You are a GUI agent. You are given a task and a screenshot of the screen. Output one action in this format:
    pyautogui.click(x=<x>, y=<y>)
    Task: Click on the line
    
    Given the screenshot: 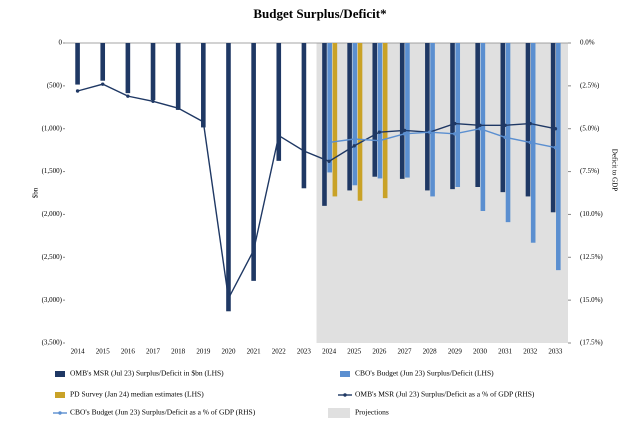 What is the action you would take?
    pyautogui.click(x=442, y=138)
    